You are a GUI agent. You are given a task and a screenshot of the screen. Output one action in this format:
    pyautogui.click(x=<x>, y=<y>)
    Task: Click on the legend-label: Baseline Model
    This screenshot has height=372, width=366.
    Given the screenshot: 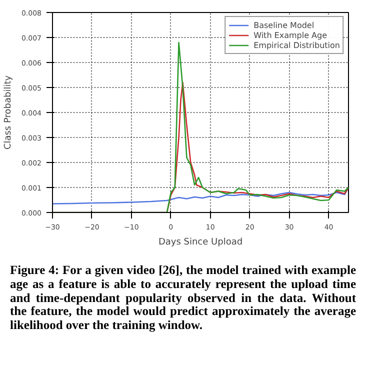 What is the action you would take?
    pyautogui.click(x=284, y=25)
    